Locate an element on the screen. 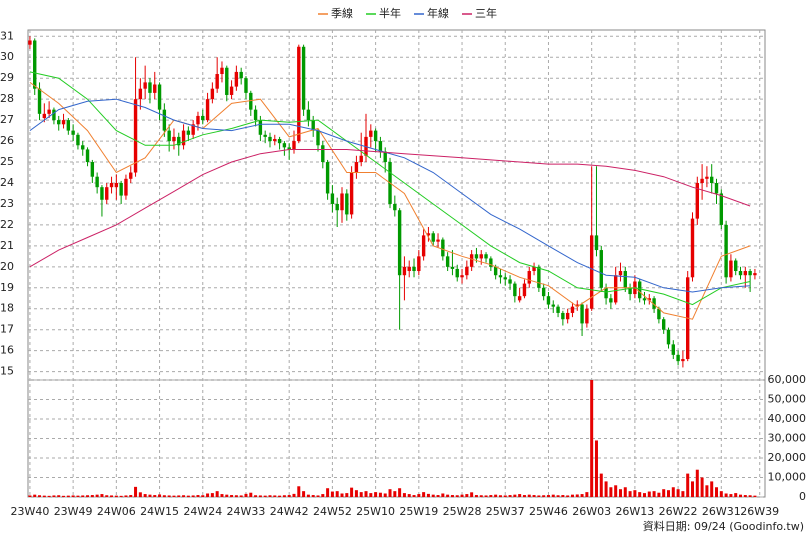 This screenshot has width=808, height=540. y-tick-label: 21 is located at coordinates (7, 245).